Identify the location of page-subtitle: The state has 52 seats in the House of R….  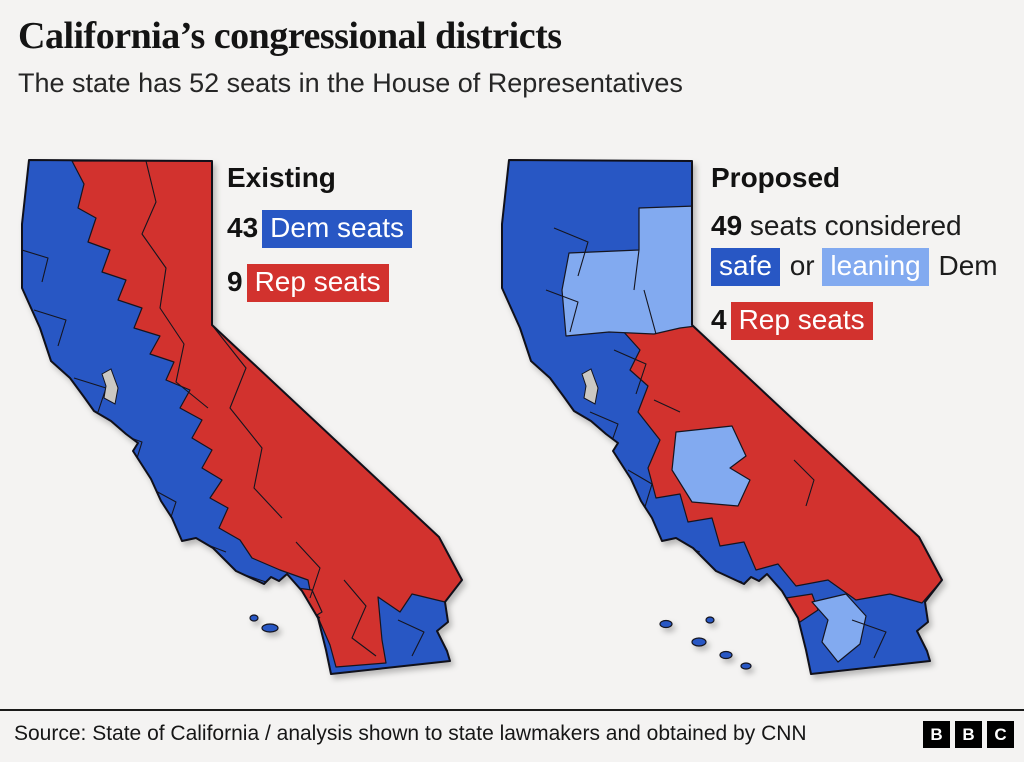
(350, 83).